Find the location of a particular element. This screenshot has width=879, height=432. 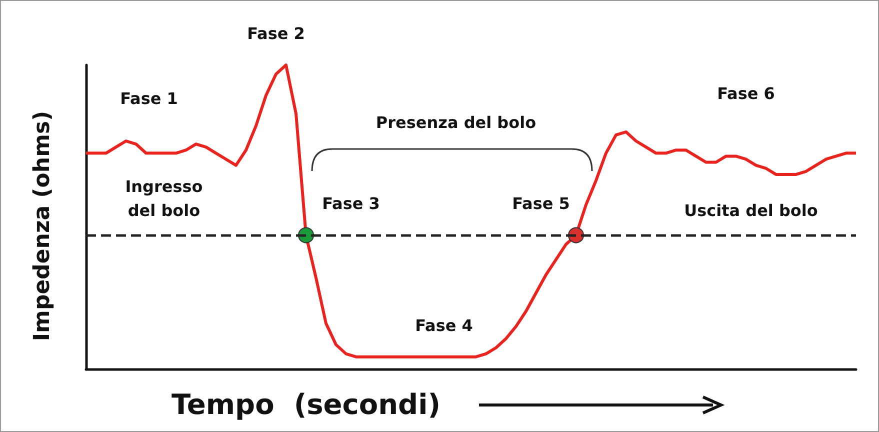

annotation: Fase 1 is located at coordinates (149, 99).